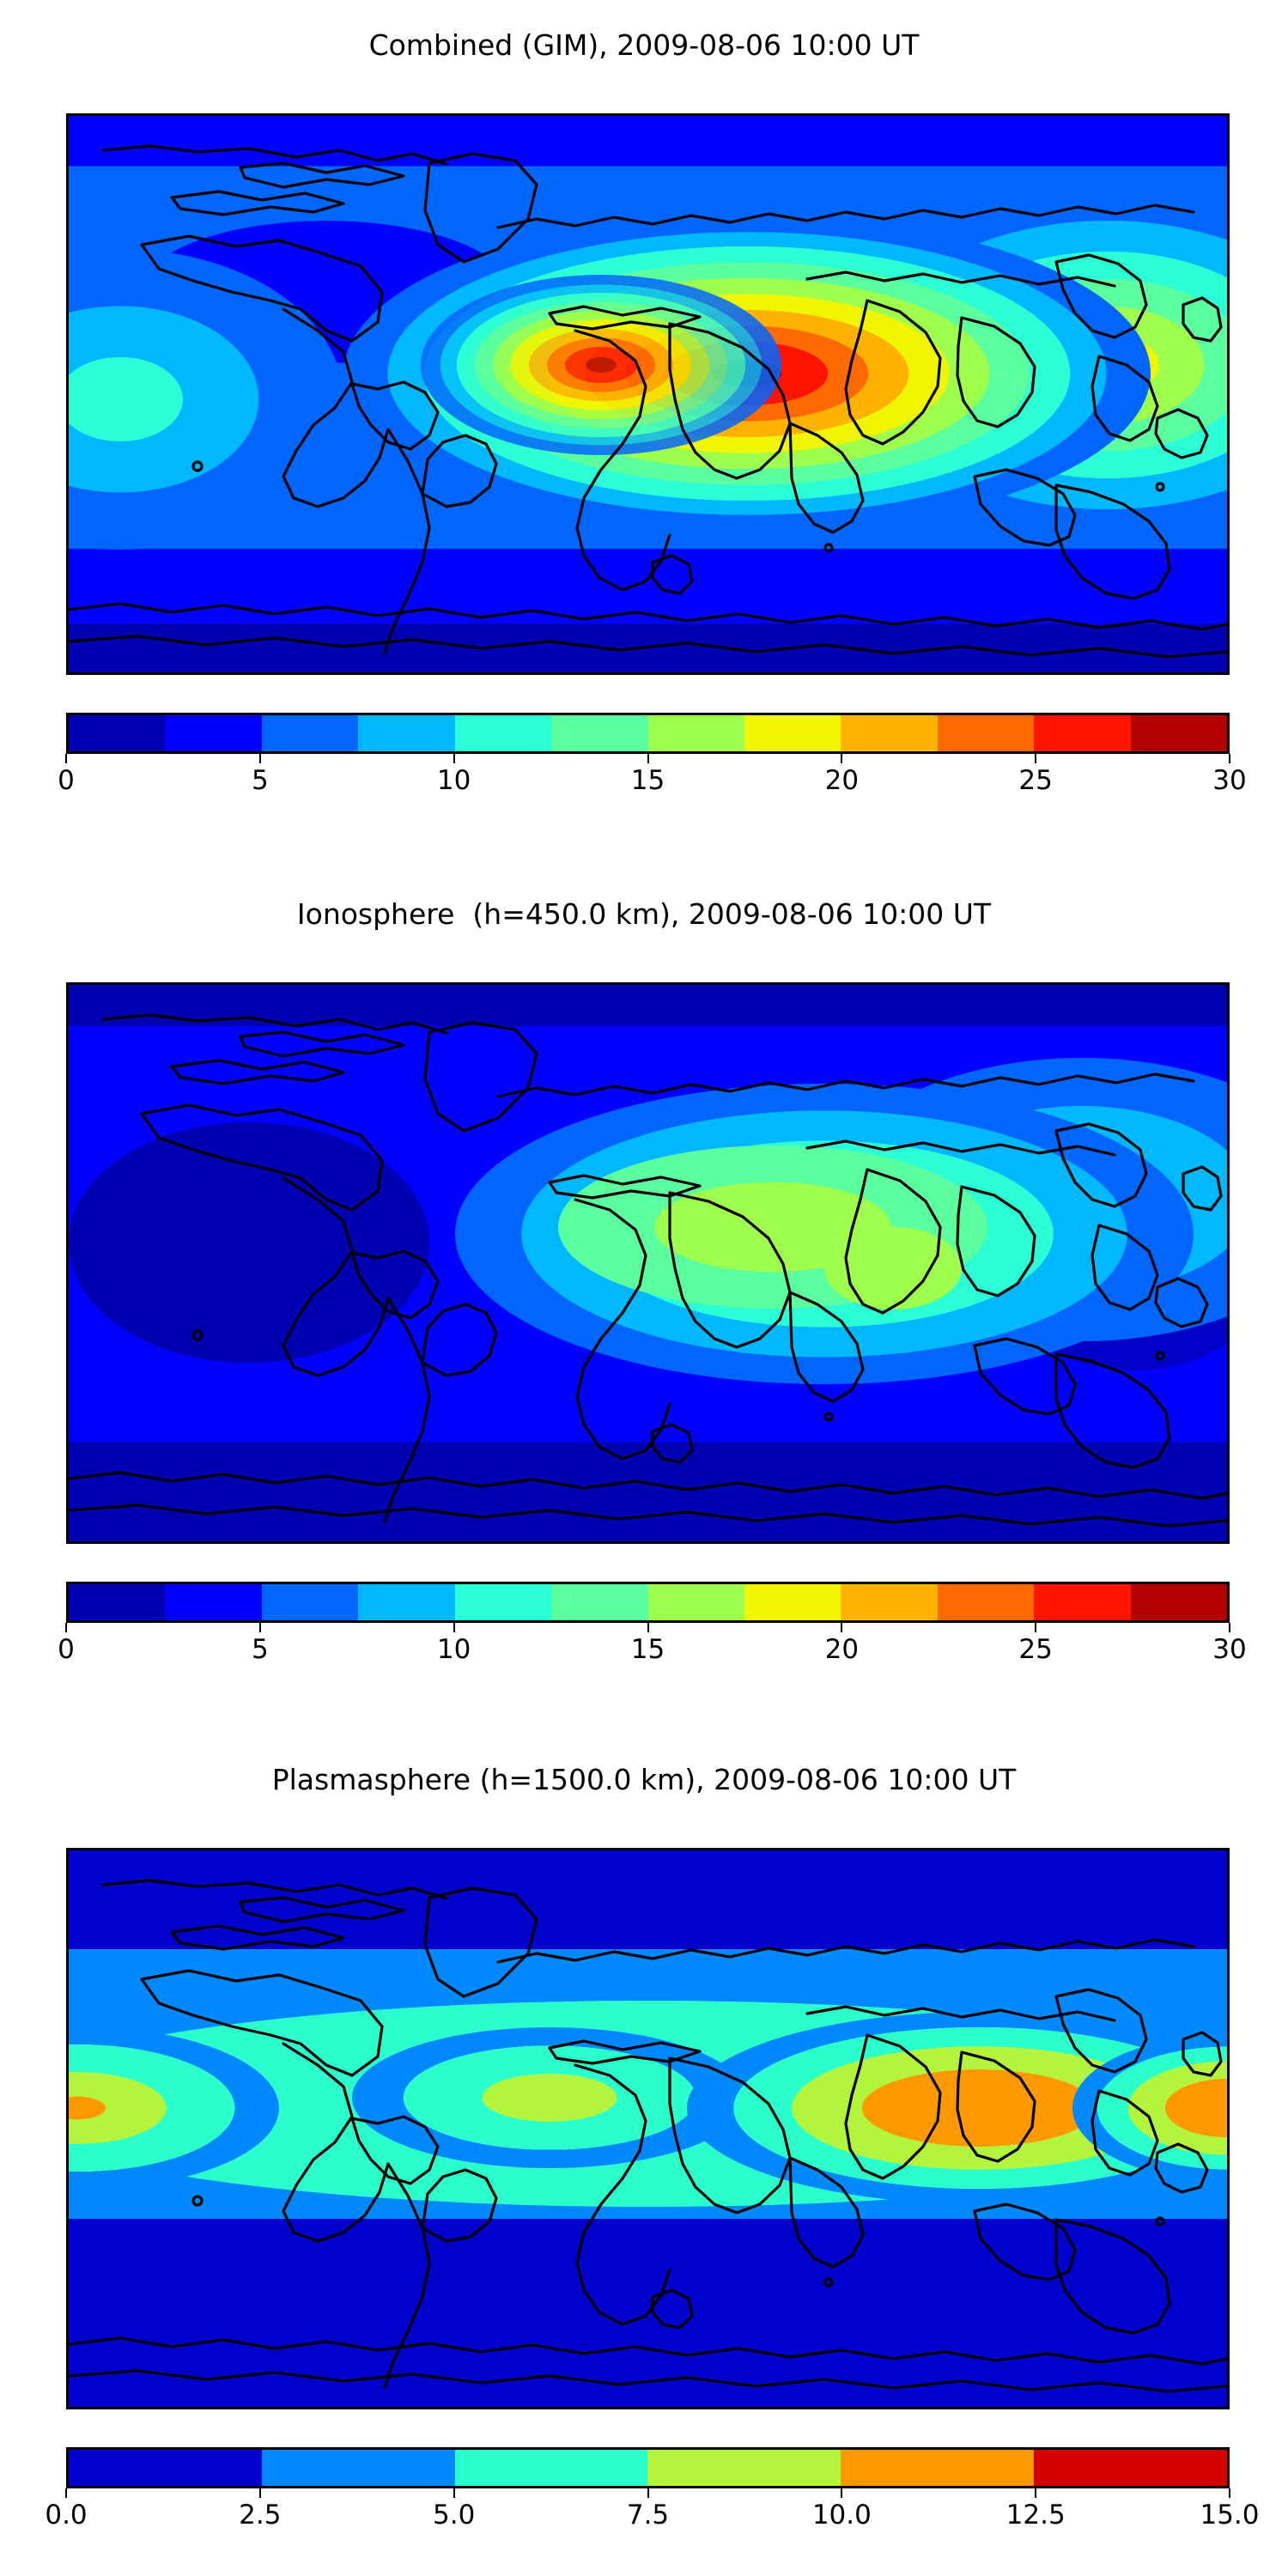  What do you see at coordinates (66, 2515) in the screenshot?
I see `colorbar-tick-label: 0.0` at bounding box center [66, 2515].